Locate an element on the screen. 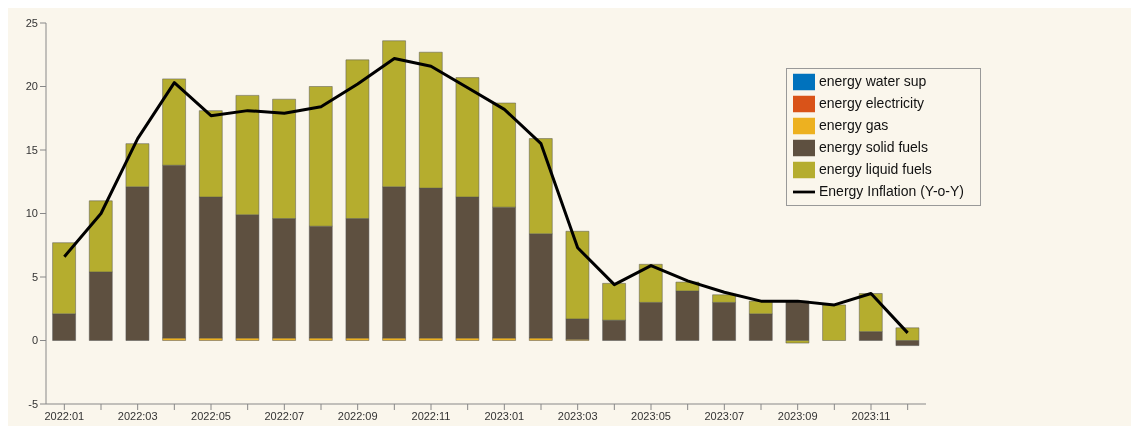 The width and height of the screenshot is (1139, 434). legend-label: energy electricity is located at coordinates (872, 103).